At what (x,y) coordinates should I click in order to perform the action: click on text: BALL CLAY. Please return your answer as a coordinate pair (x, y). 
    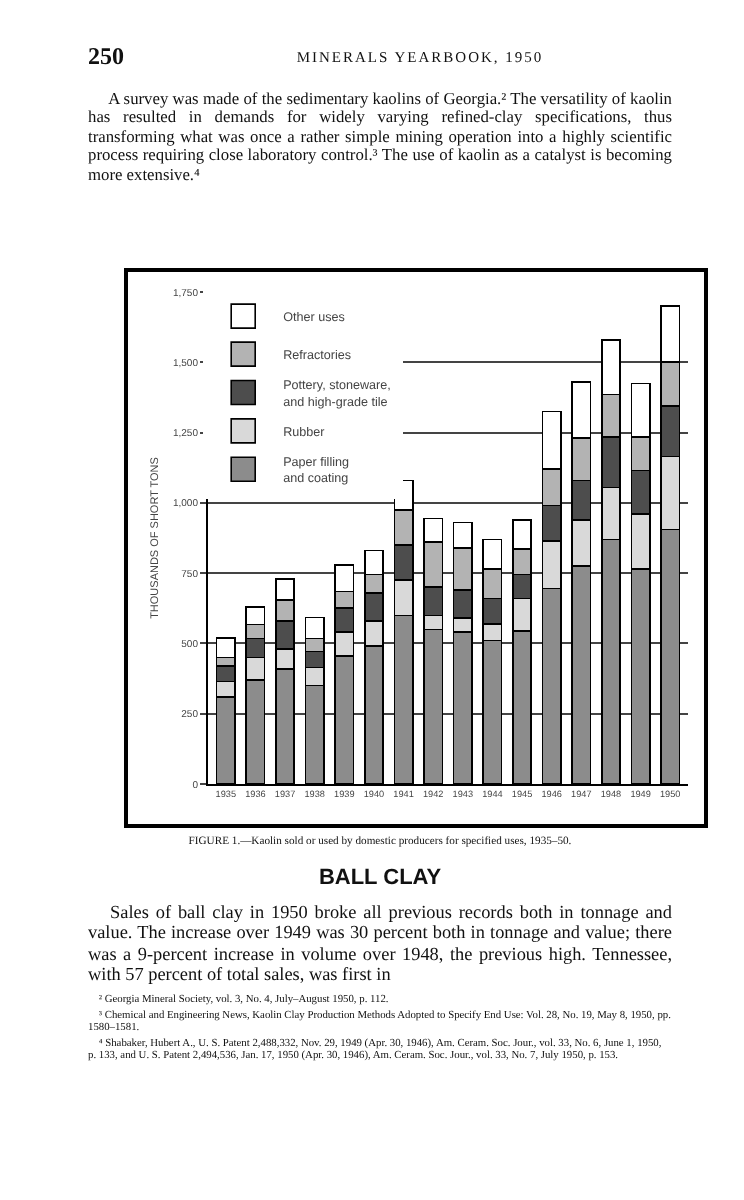
    Looking at the image, I should click on (380, 878).